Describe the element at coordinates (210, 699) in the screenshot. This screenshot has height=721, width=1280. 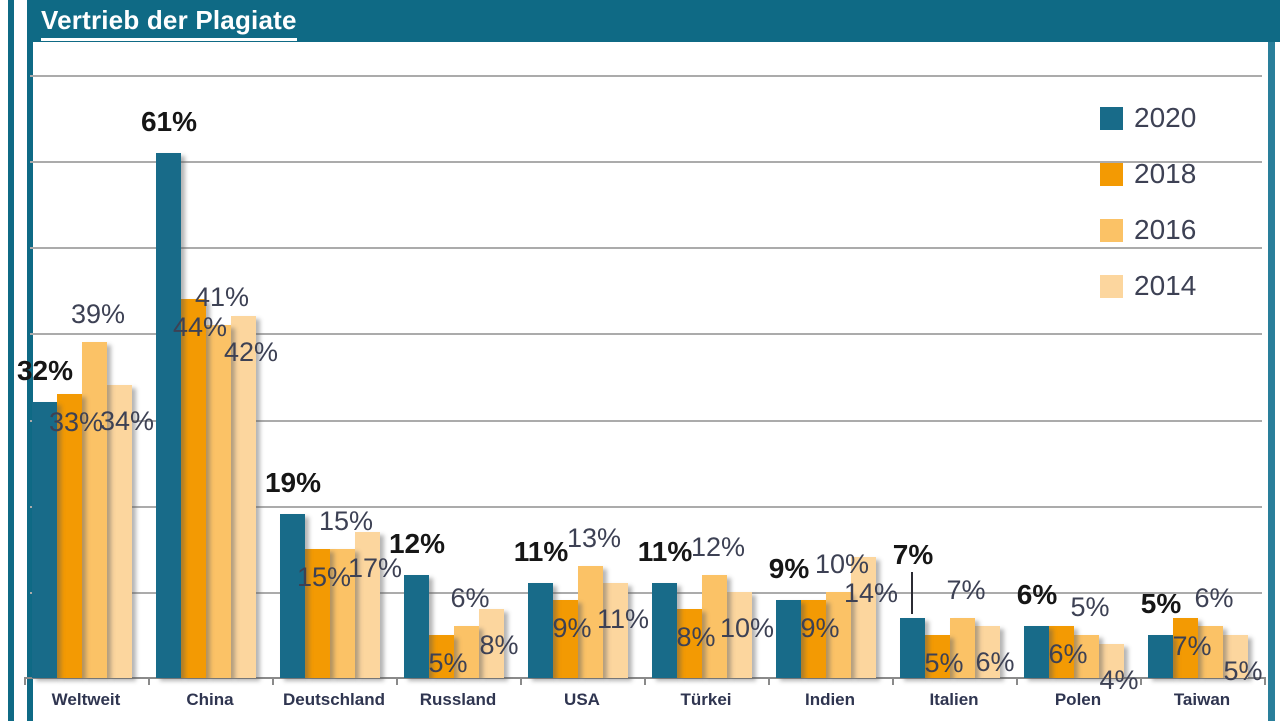
I see `category-label-china: China` at that location.